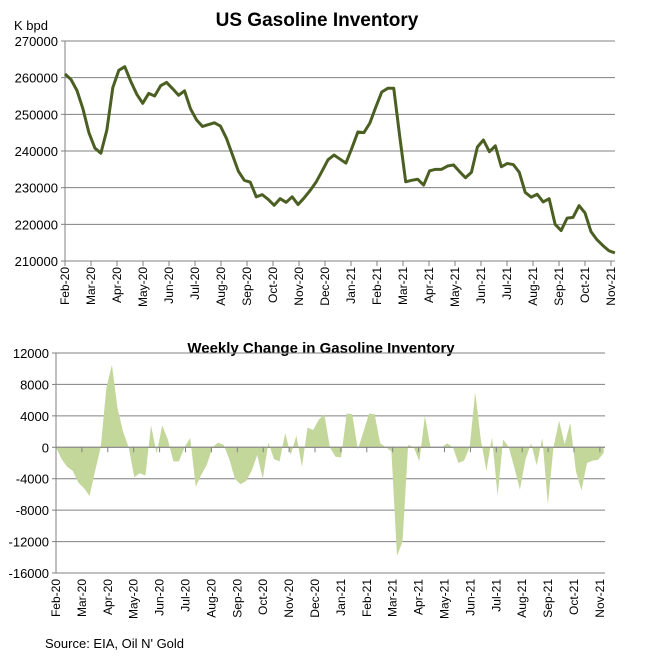 The image size is (653, 660). Describe the element at coordinates (36, 78) in the screenshot. I see `y-tick-label: 260000` at that location.